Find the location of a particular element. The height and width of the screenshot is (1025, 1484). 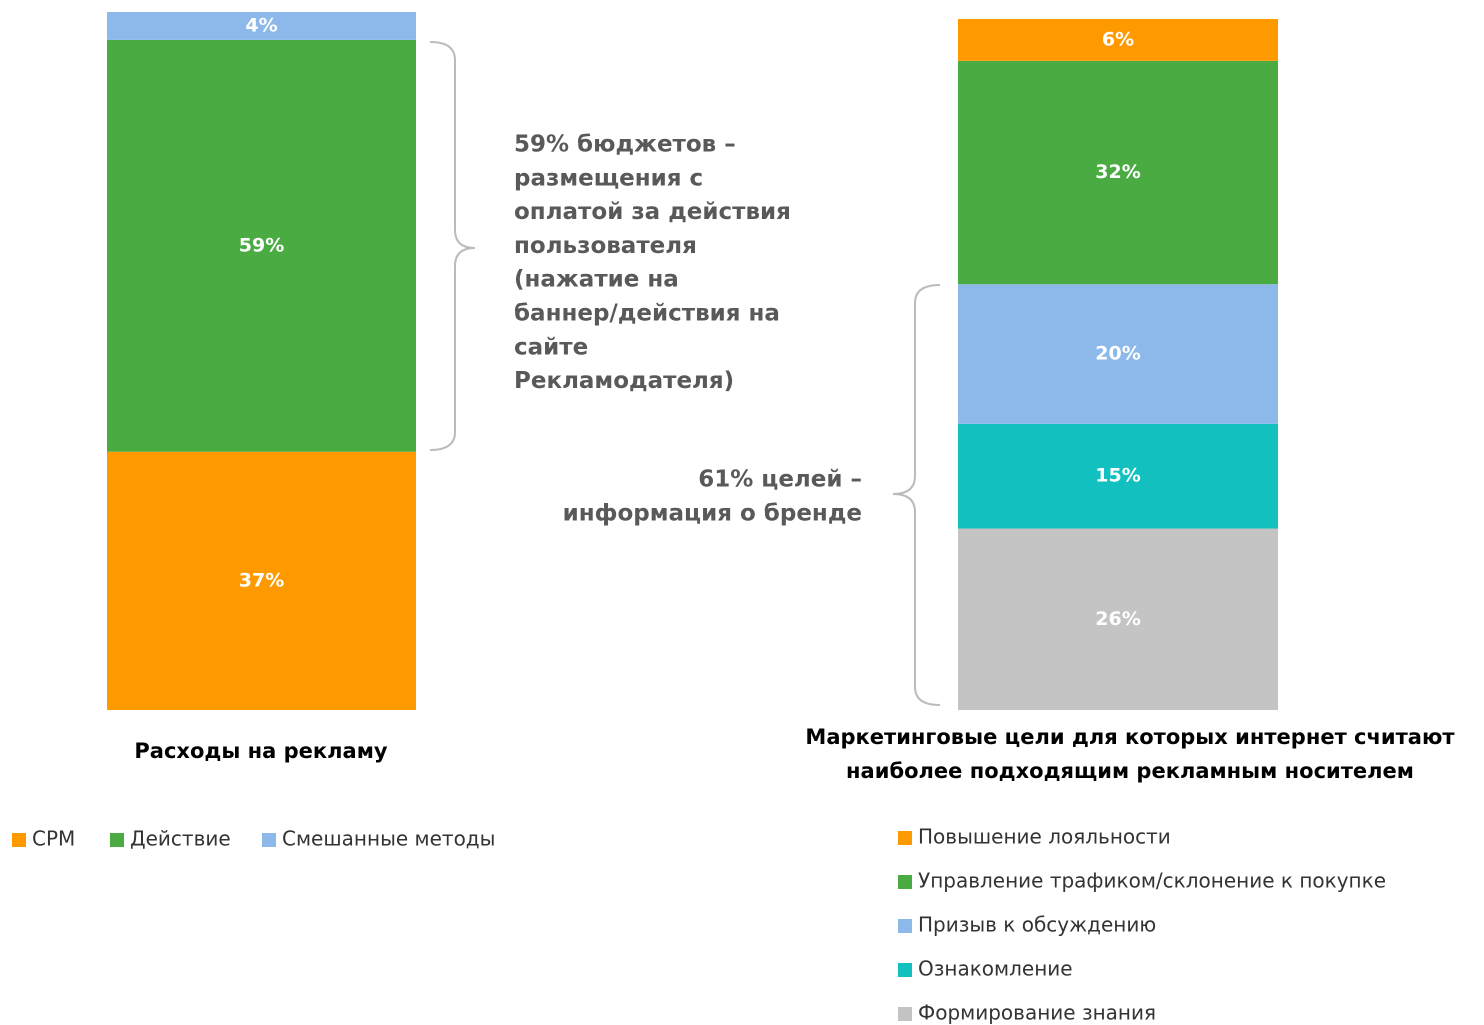

legend-label: Управление трафиком/склонение к покупке is located at coordinates (1152, 881).